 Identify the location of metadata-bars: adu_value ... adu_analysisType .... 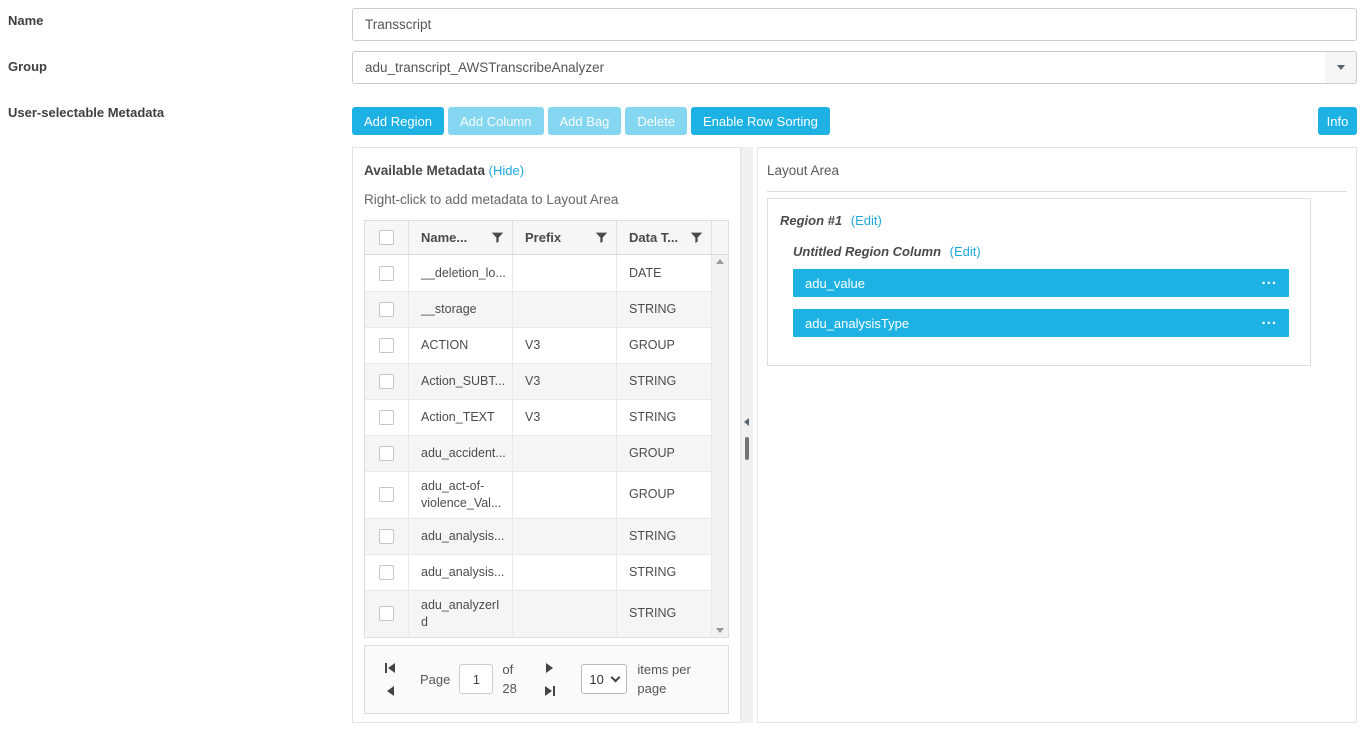
(1045, 303).